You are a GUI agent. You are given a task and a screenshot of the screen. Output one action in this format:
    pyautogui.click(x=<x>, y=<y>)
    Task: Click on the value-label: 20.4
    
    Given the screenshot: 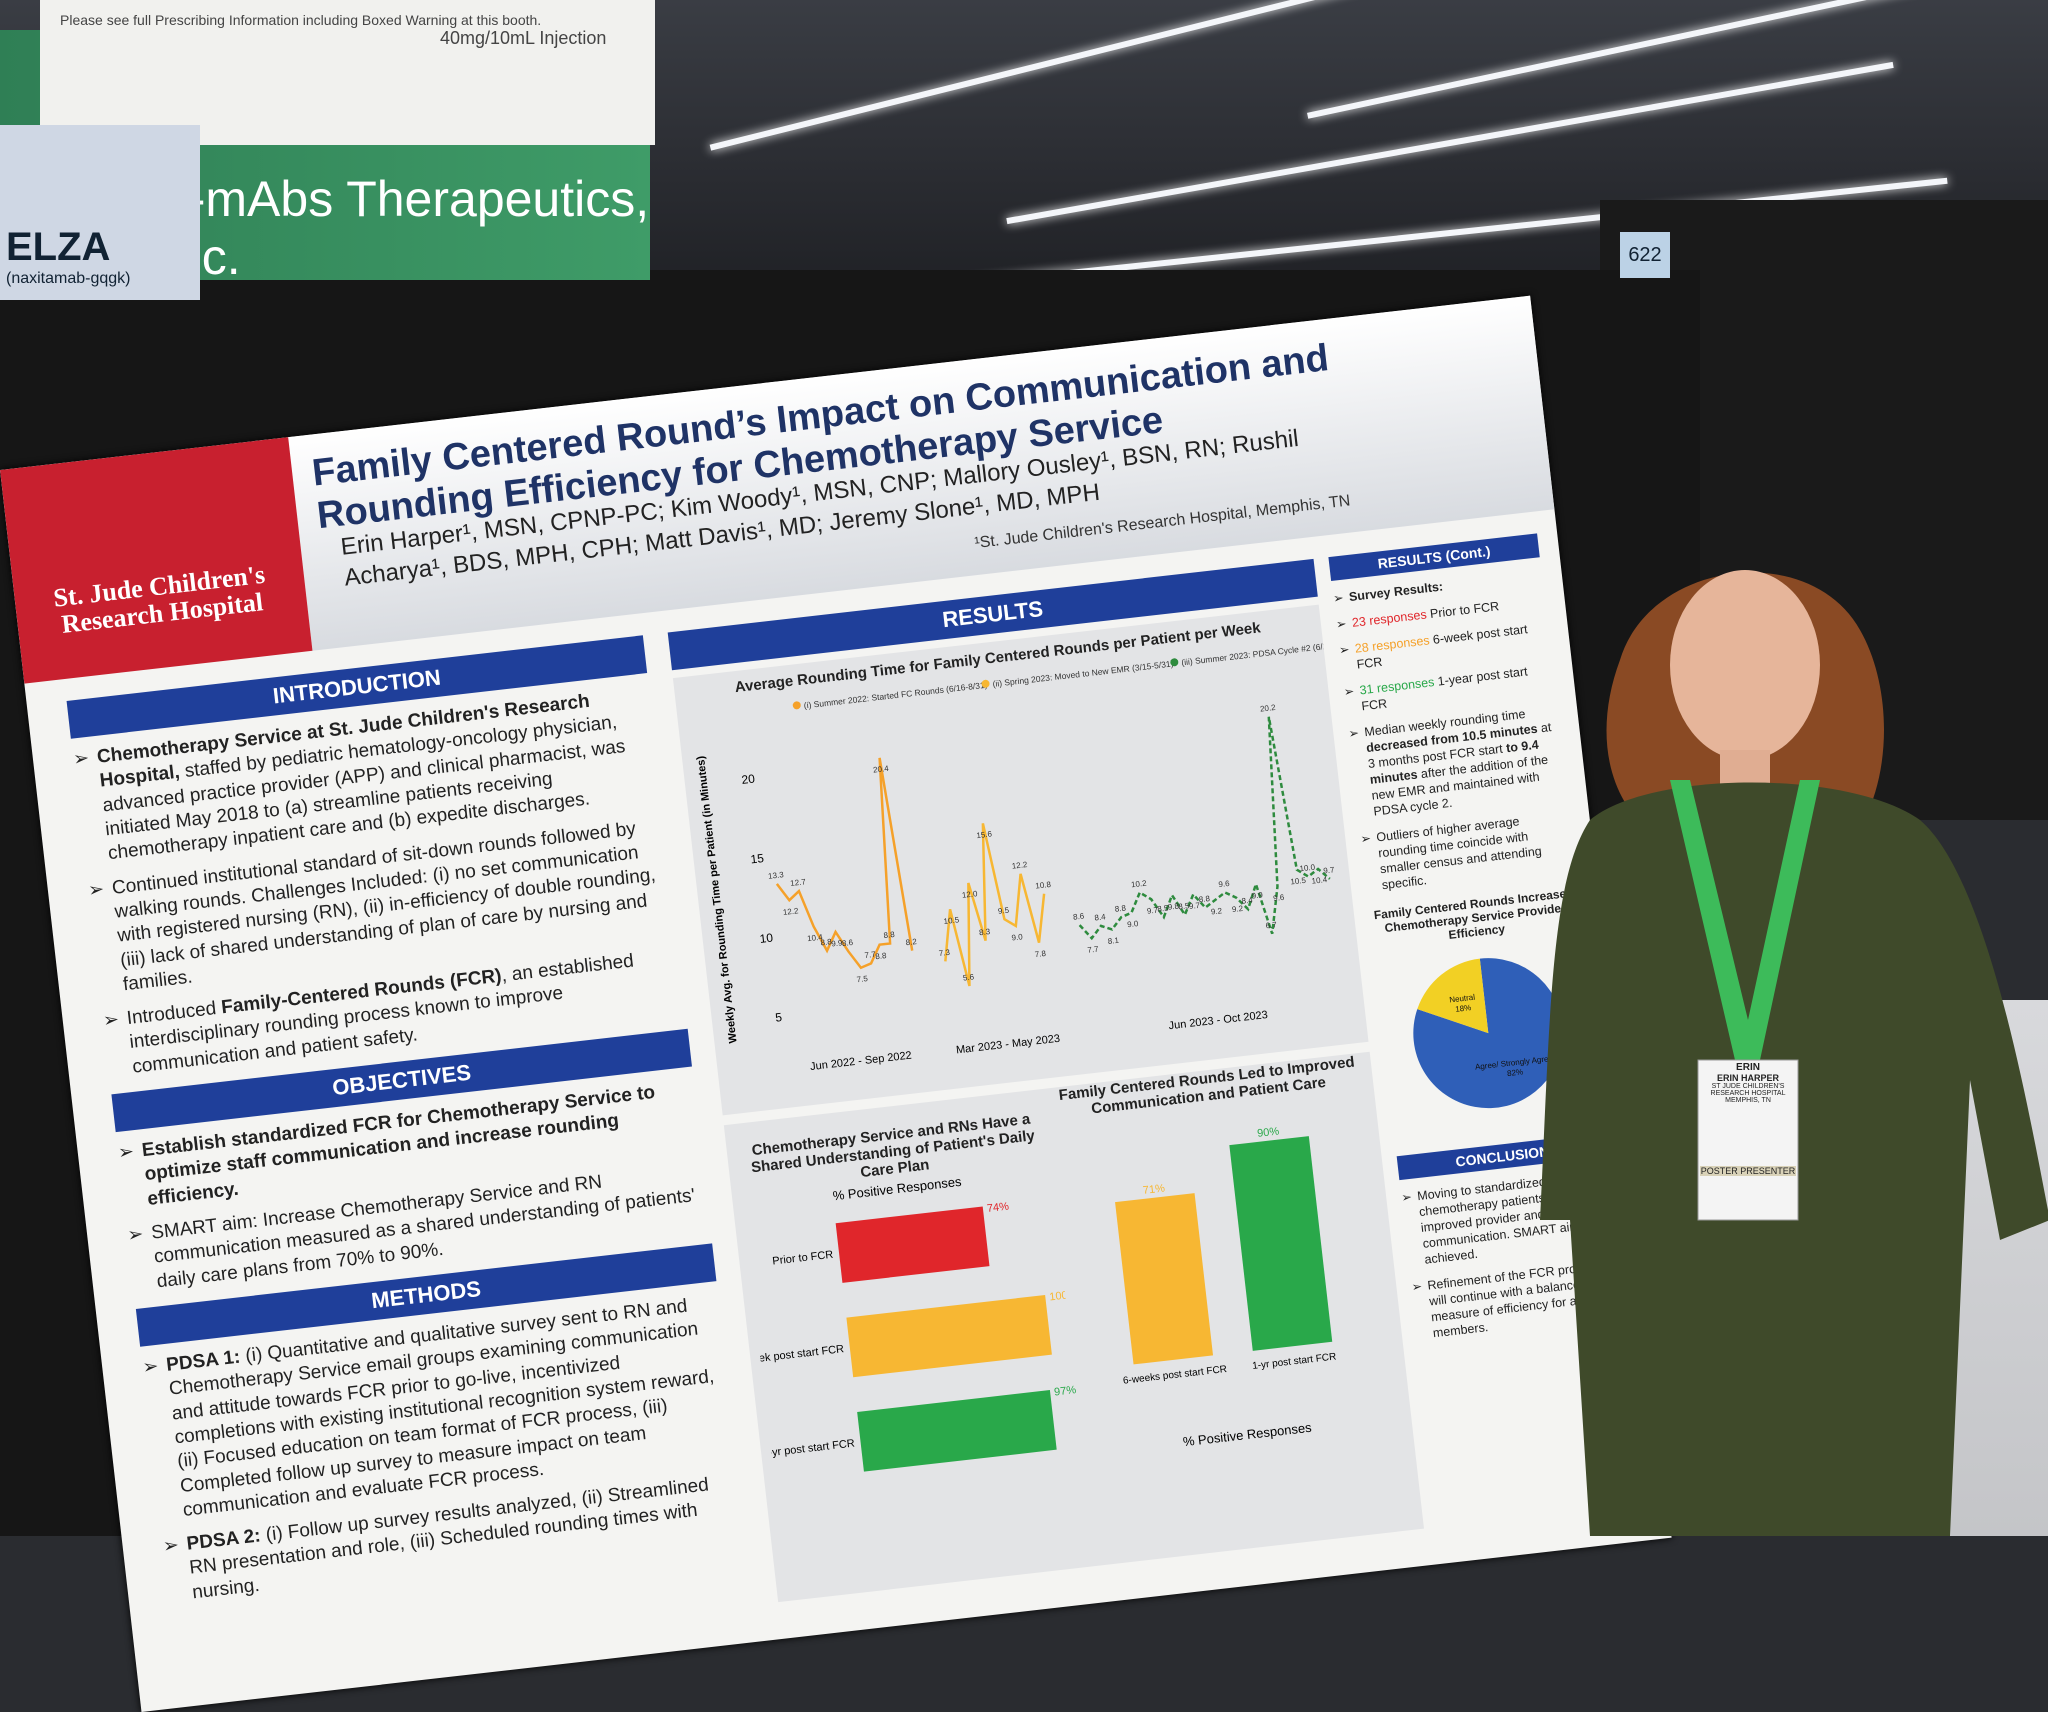 What is the action you would take?
    pyautogui.click(x=881, y=769)
    